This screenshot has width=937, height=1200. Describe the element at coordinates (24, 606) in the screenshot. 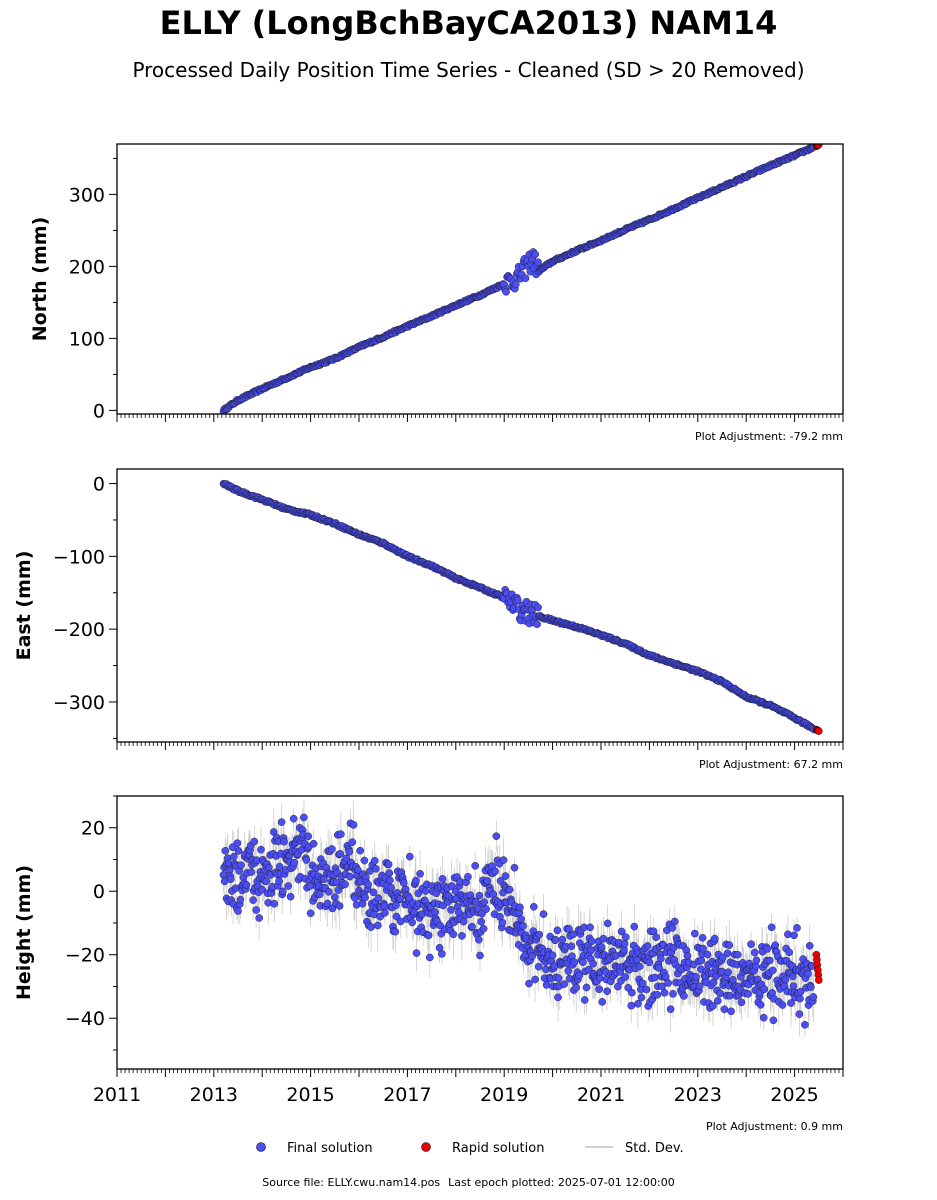

I see `y-axis-label-east: East (mm)` at that location.